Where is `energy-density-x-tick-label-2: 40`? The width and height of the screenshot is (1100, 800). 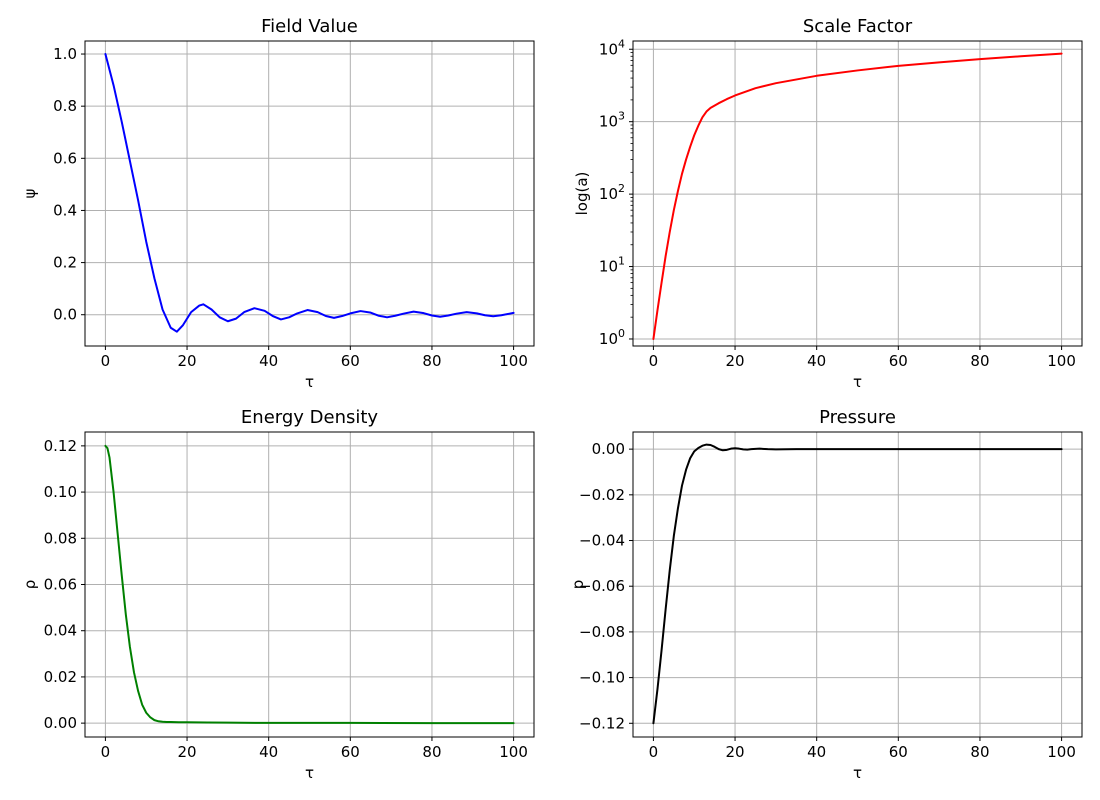
energy-density-x-tick-label-2: 40 is located at coordinates (268, 752).